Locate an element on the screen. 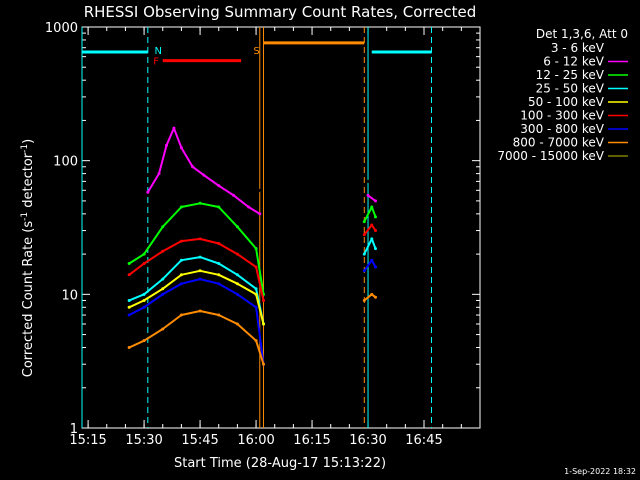 This screenshot has width=640, height=480. y-axis-label-end: ) is located at coordinates (28, 141).